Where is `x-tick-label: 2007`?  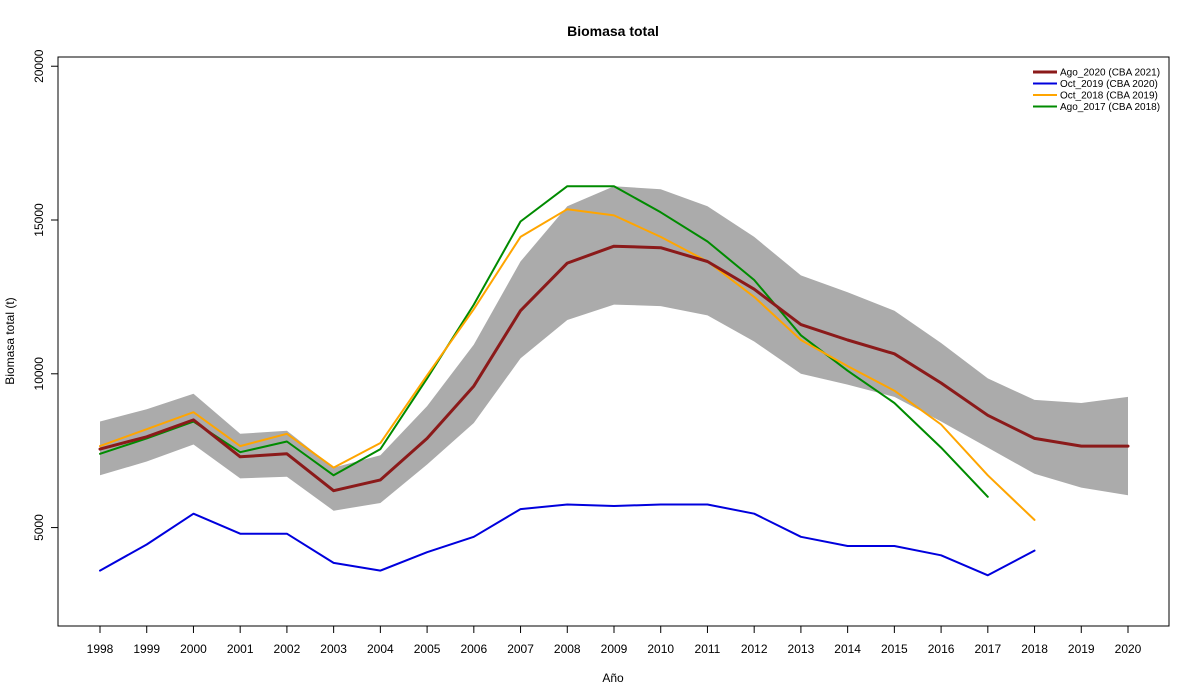
x-tick-label: 2007 is located at coordinates (520, 649).